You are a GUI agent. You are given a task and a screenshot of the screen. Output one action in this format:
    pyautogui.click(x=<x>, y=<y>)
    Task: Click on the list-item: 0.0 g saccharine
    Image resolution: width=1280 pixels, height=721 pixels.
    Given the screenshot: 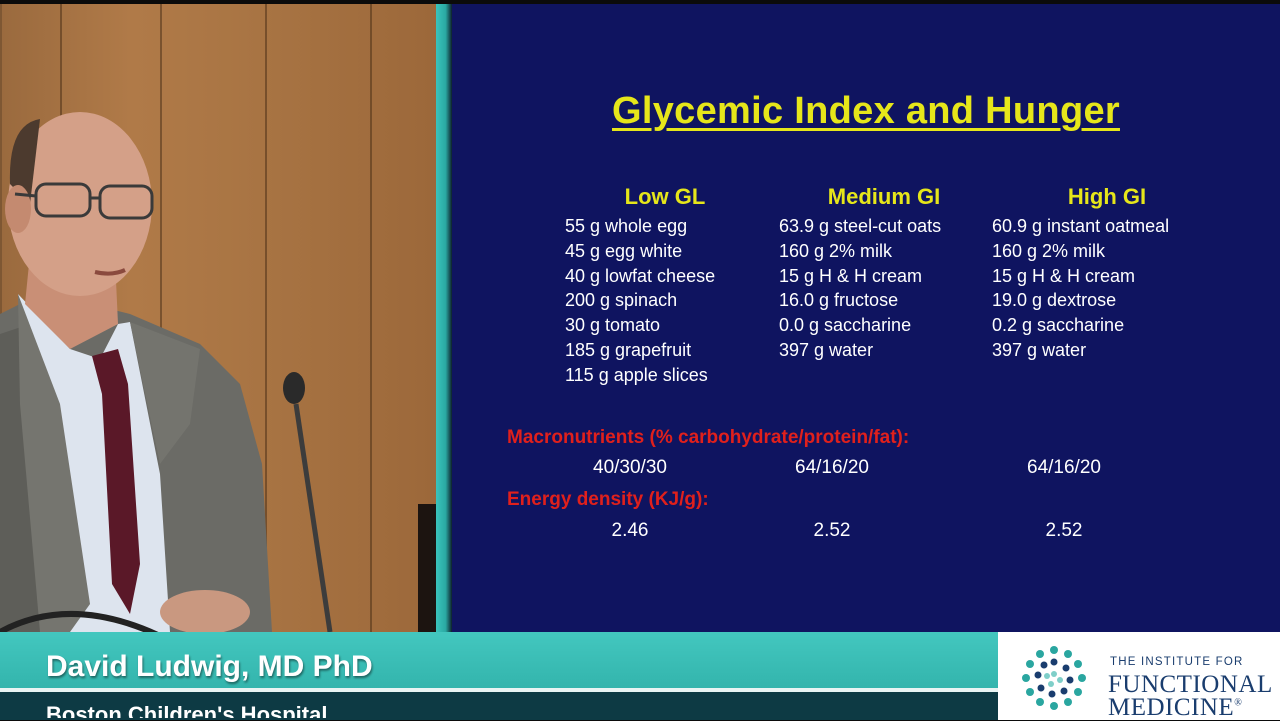 What is the action you would take?
    pyautogui.click(x=845, y=325)
    